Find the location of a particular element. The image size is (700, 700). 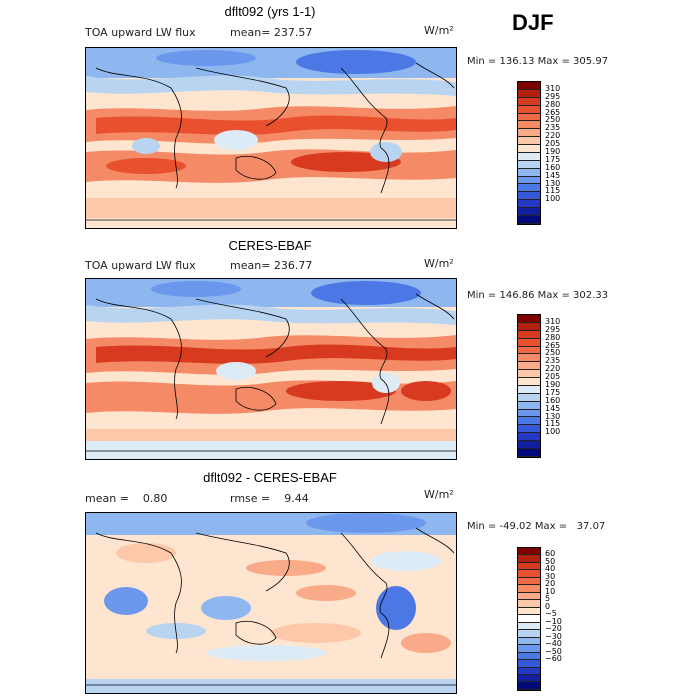

panel-1-colorbar is located at coordinates (529, 153).